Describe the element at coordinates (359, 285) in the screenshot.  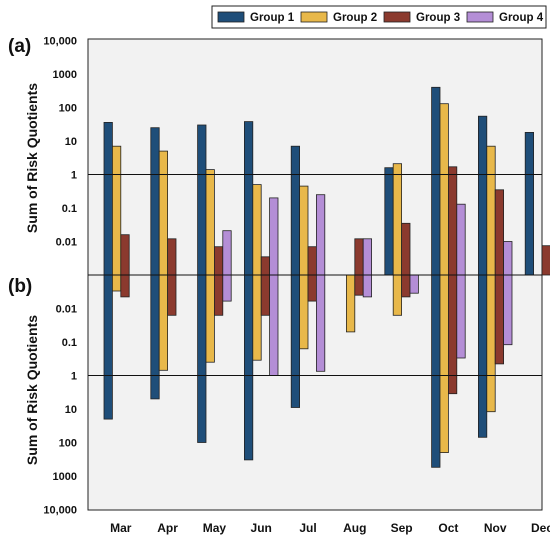
I see `bar-b-g3-aug` at that location.